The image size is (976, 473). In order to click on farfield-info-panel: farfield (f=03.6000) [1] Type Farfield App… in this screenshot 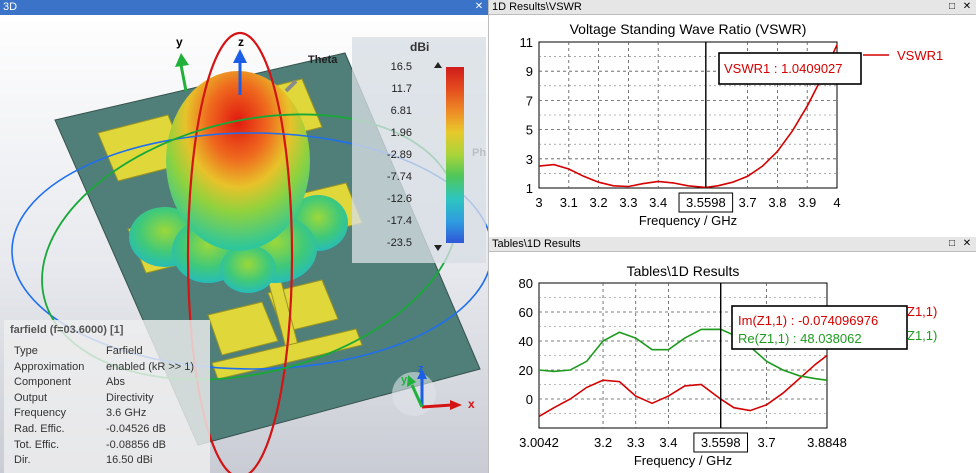, I will do `click(107, 396)`.